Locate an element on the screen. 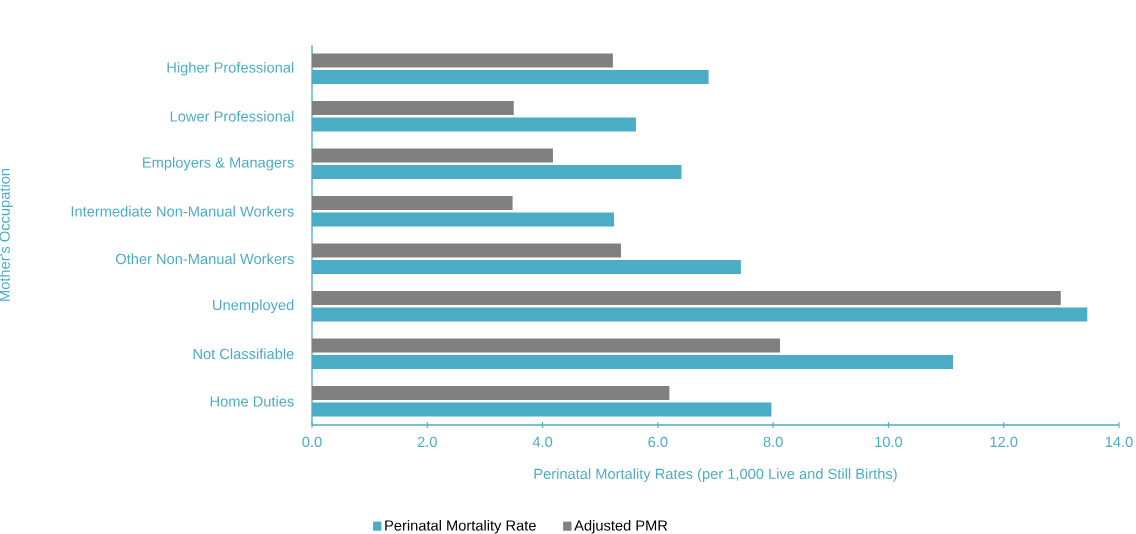  y-tick-label: Higher Professional is located at coordinates (230, 68).